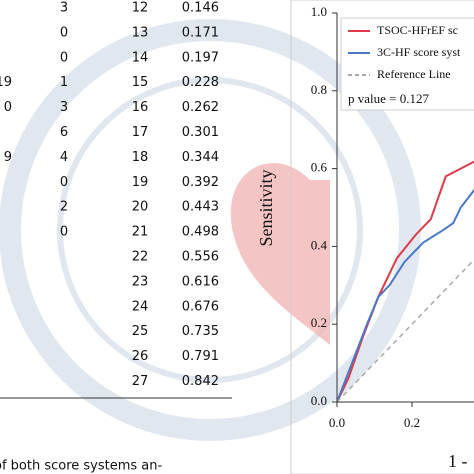 The image size is (474, 474). Describe the element at coordinates (64, 132) in the screenshot. I see `cell: 6` at that location.